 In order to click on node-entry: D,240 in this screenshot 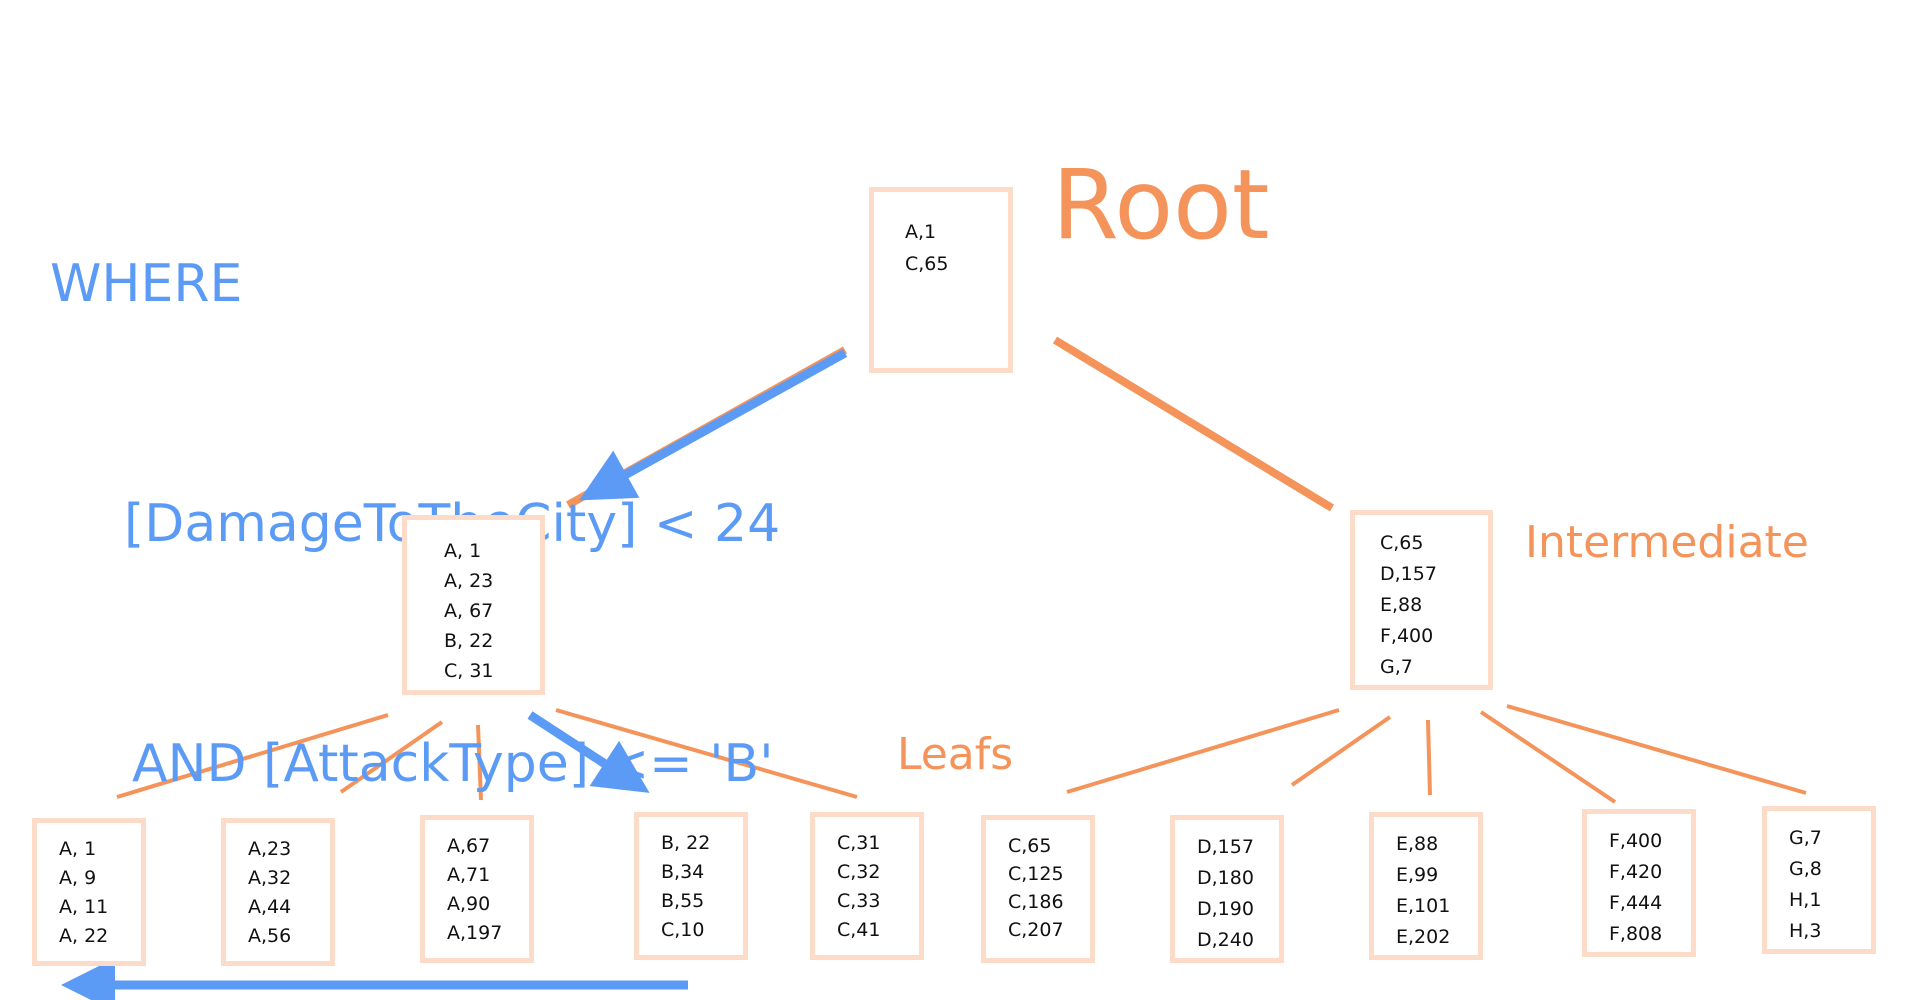, I will do `click(1225, 940)`.